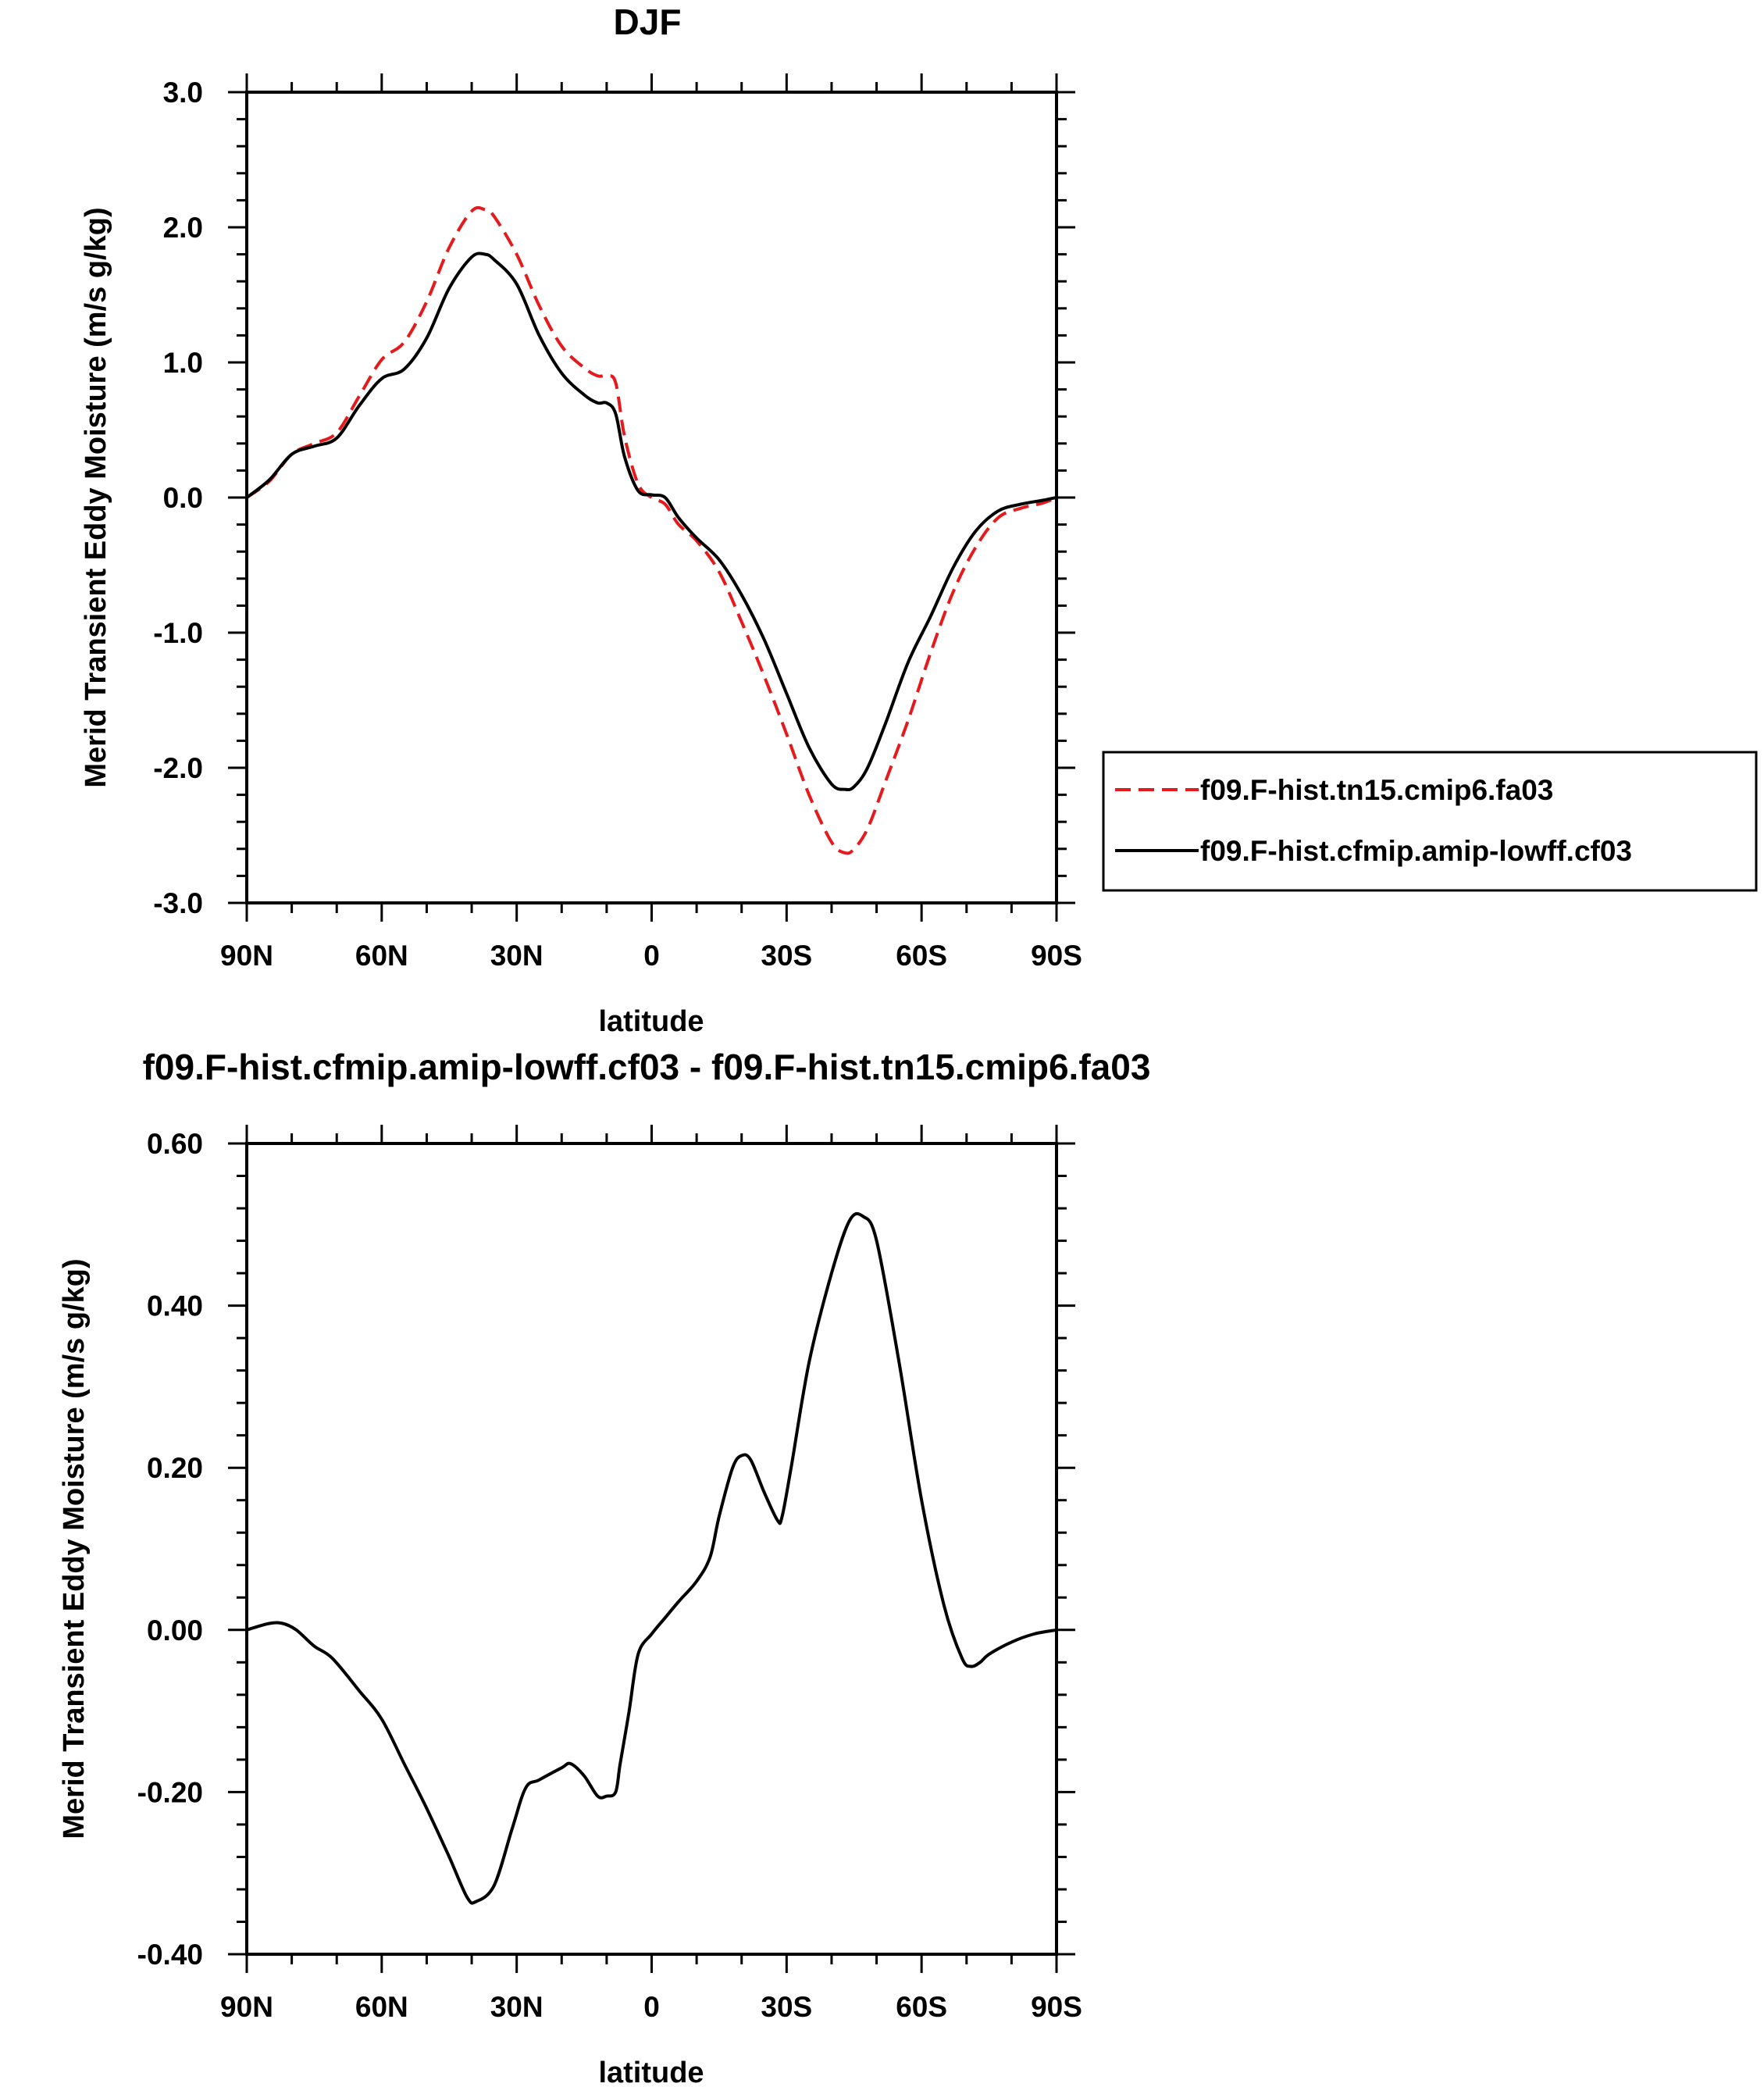  What do you see at coordinates (170, 1549) in the screenshot?
I see `bottom-y-tick-labels: -0.40 -0.20 0.00 0.20 0.40 0.60` at bounding box center [170, 1549].